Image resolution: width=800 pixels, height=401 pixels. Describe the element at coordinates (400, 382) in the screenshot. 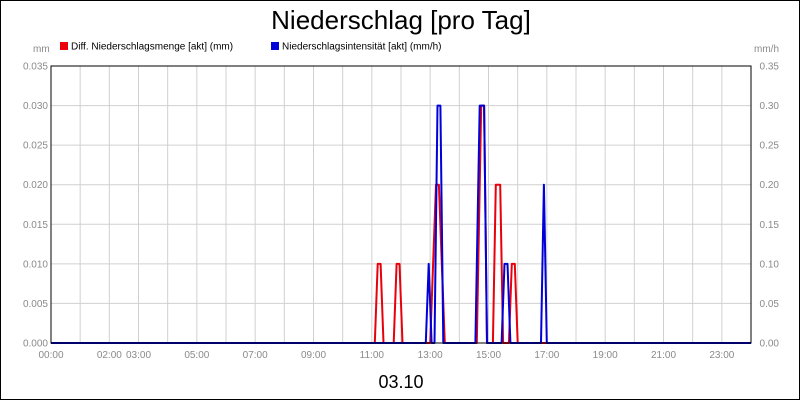

I see `date-label: 03.10` at that location.